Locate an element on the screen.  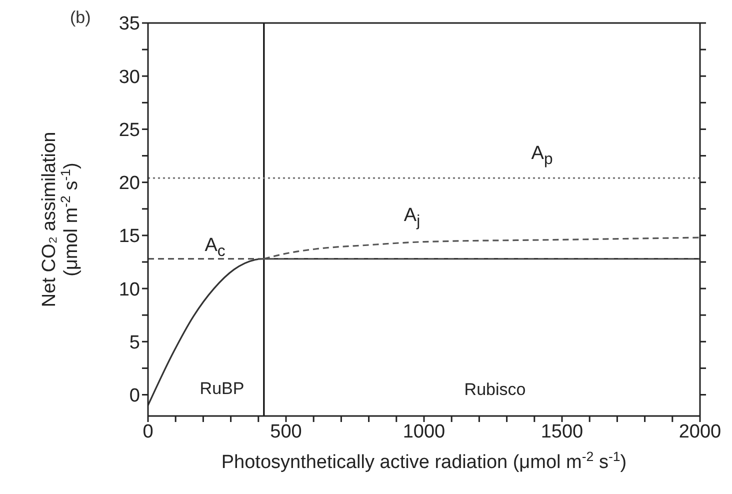
x-tick-label: 500 is located at coordinates (286, 431).